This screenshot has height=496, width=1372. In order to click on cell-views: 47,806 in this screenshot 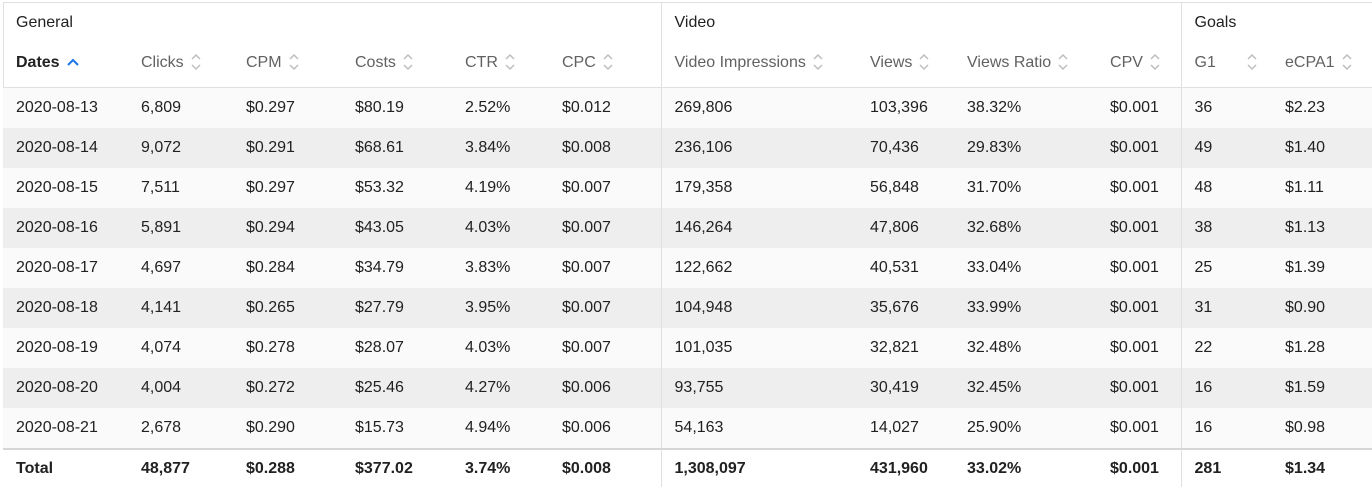, I will do `click(906, 228)`.